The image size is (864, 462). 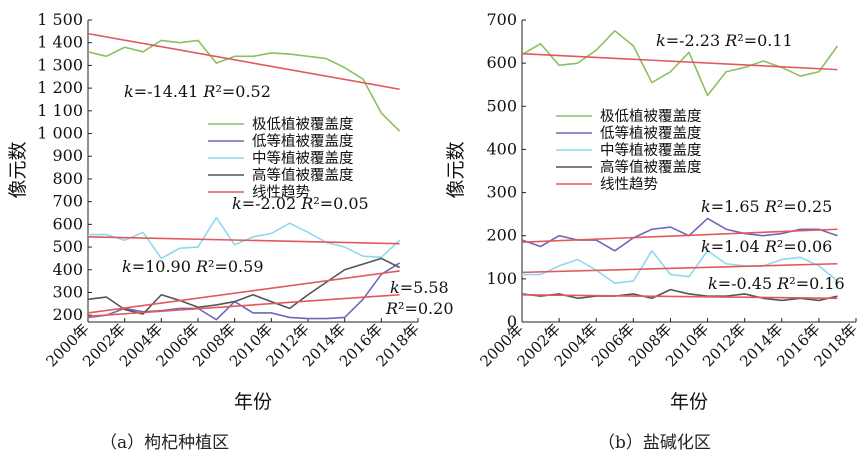 I want to click on trend-label-2: k=1.65 R²=0.25, so click(x=766, y=206).